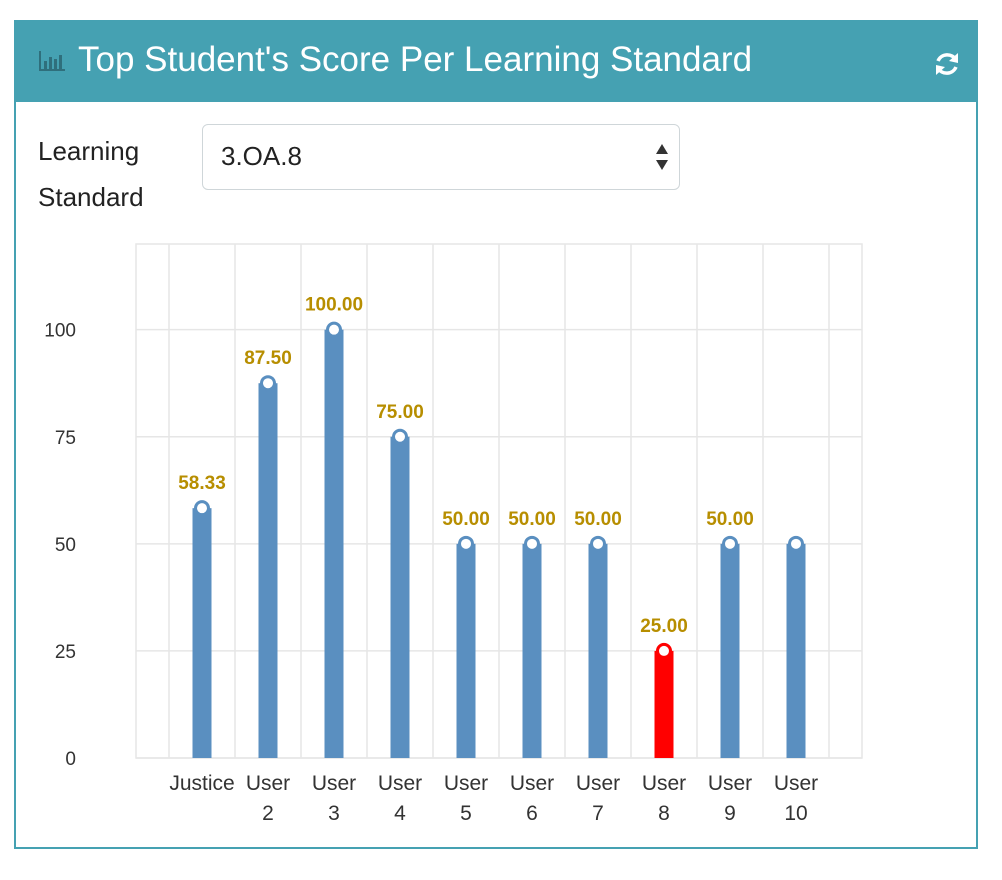 The width and height of the screenshot is (1002, 880). What do you see at coordinates (65, 545) in the screenshot?
I see `y-tick-label: 50` at bounding box center [65, 545].